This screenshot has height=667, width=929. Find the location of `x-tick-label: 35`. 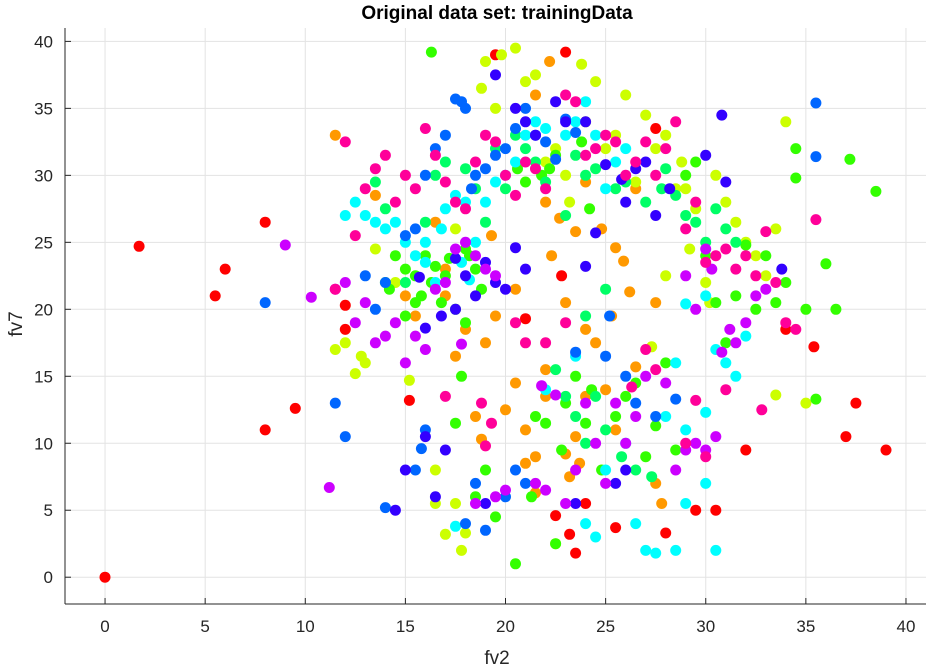

x-tick-label: 35 is located at coordinates (805, 626).